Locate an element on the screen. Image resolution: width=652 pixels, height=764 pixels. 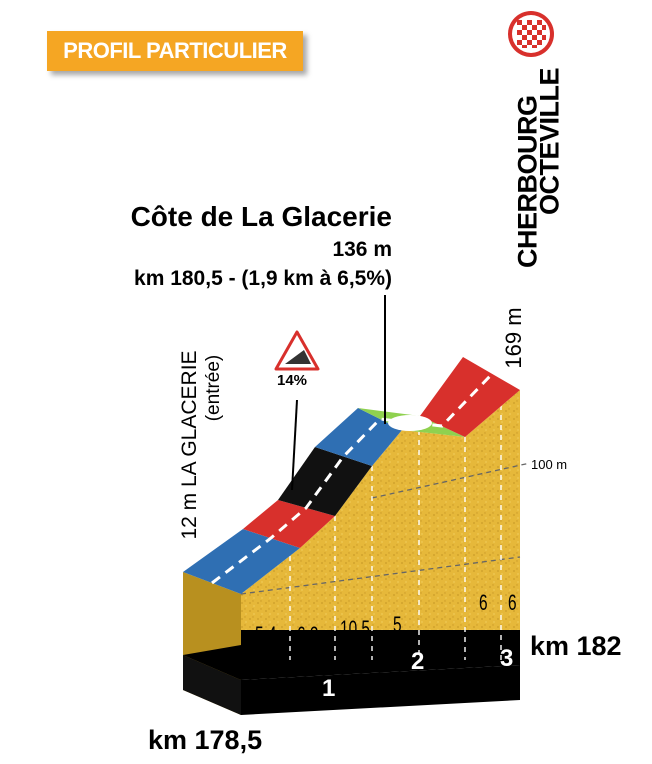
segment-dividers is located at coordinates (395, 532).